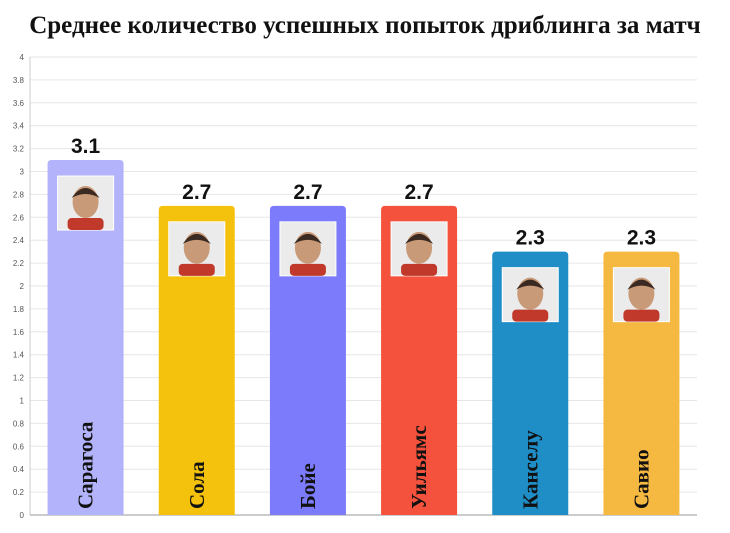 This screenshot has width=730, height=533. What do you see at coordinates (19, 309) in the screenshot?
I see `y-tick-label: 1.8` at bounding box center [19, 309].